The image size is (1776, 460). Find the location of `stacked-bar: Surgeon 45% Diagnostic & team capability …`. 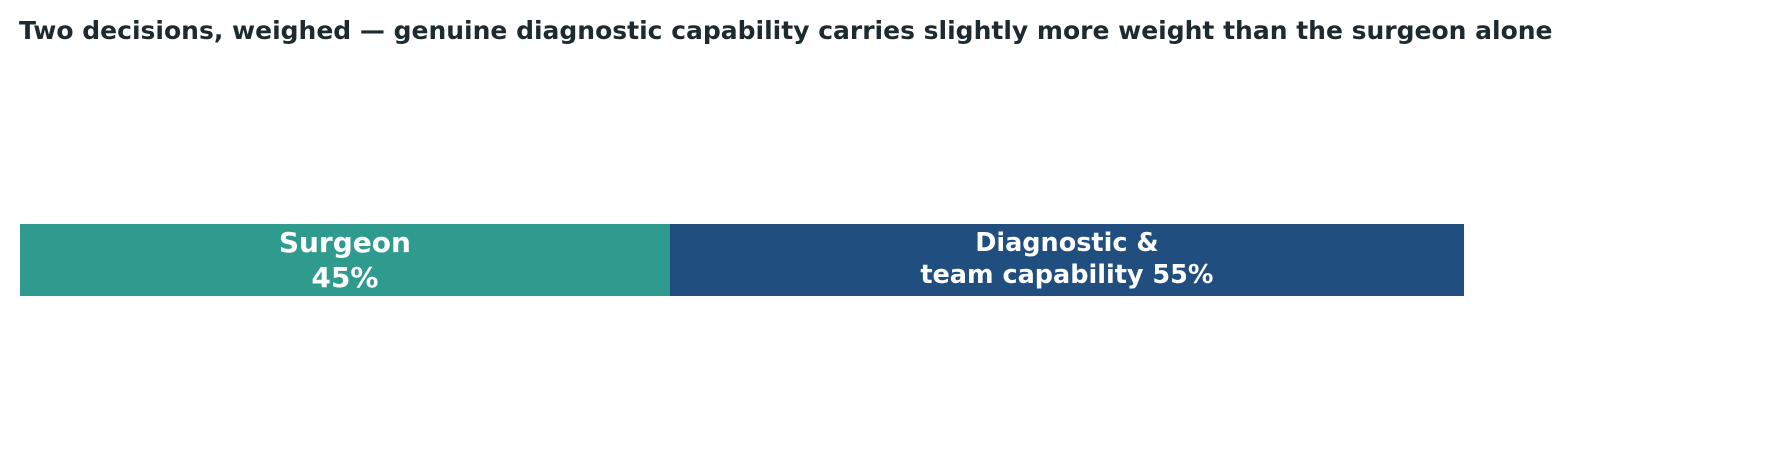

stacked-bar: Surgeon 45% Diagnostic & team capability … is located at coordinates (742, 260).